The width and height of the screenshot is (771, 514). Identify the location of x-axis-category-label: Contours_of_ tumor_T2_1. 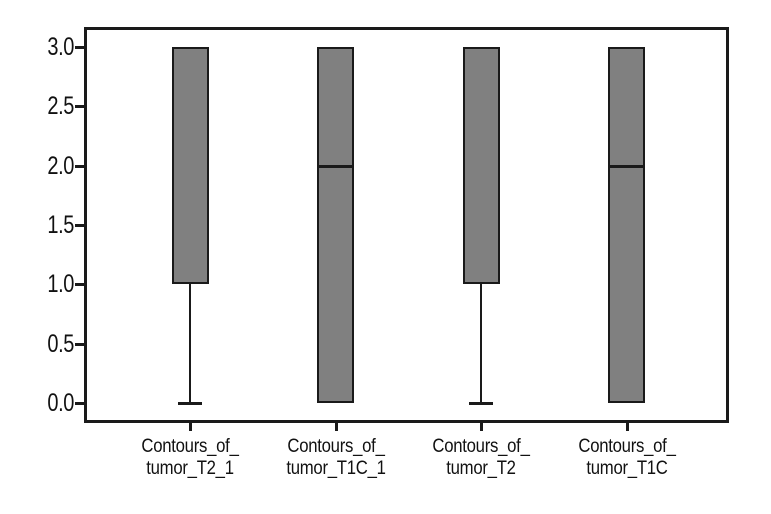
(190, 457).